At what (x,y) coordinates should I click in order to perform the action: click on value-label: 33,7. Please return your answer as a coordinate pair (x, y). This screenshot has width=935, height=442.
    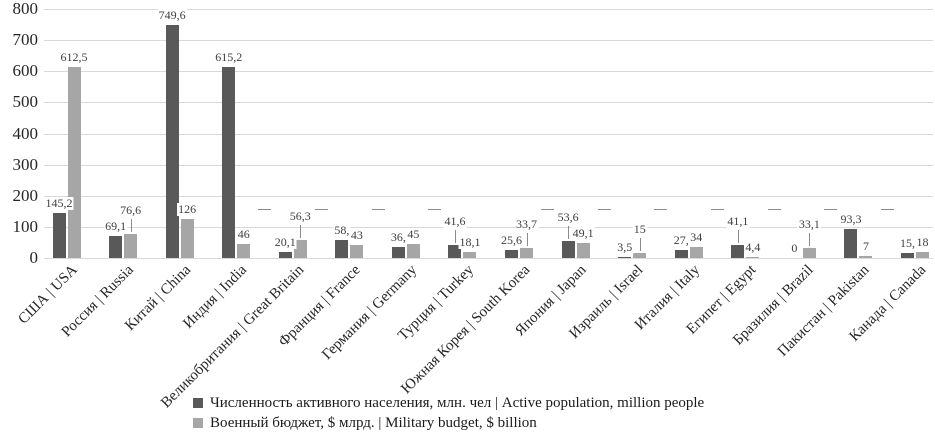
    Looking at the image, I should click on (527, 223).